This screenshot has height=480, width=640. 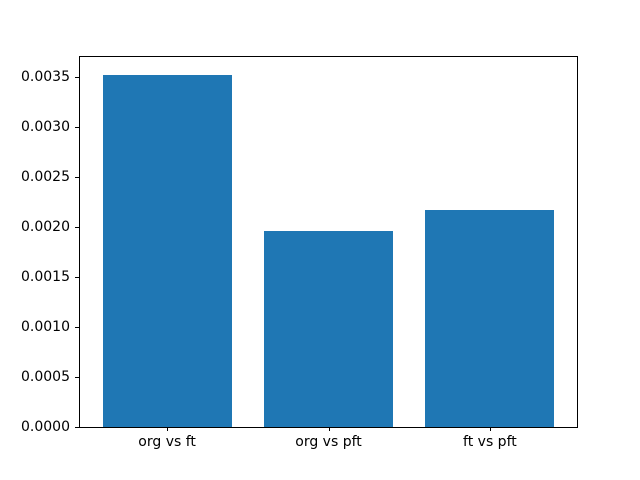 What do you see at coordinates (45, 127) in the screenshot?
I see `y-tick-label: 0.0030` at bounding box center [45, 127].